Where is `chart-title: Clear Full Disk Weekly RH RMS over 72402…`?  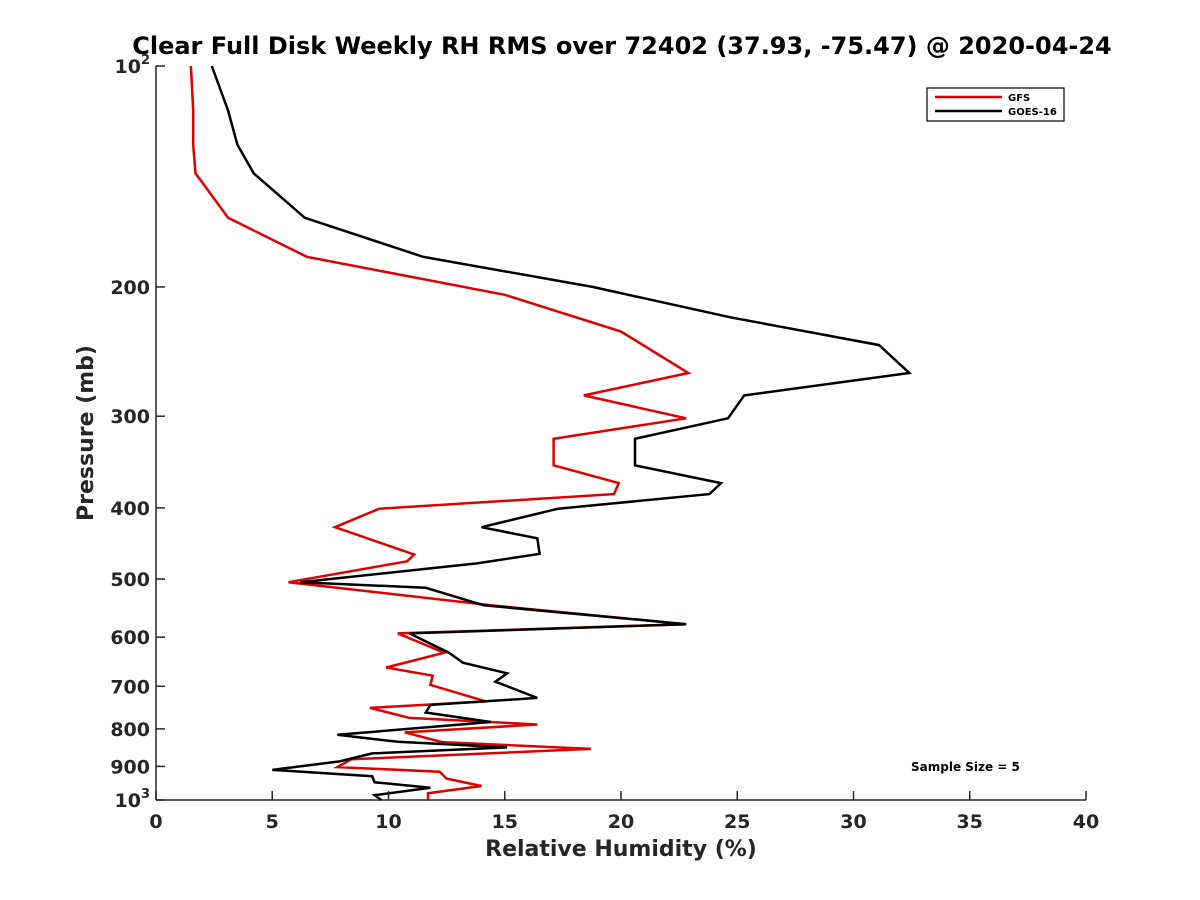 chart-title: Clear Full Disk Weekly RH RMS over 72402… is located at coordinates (622, 46).